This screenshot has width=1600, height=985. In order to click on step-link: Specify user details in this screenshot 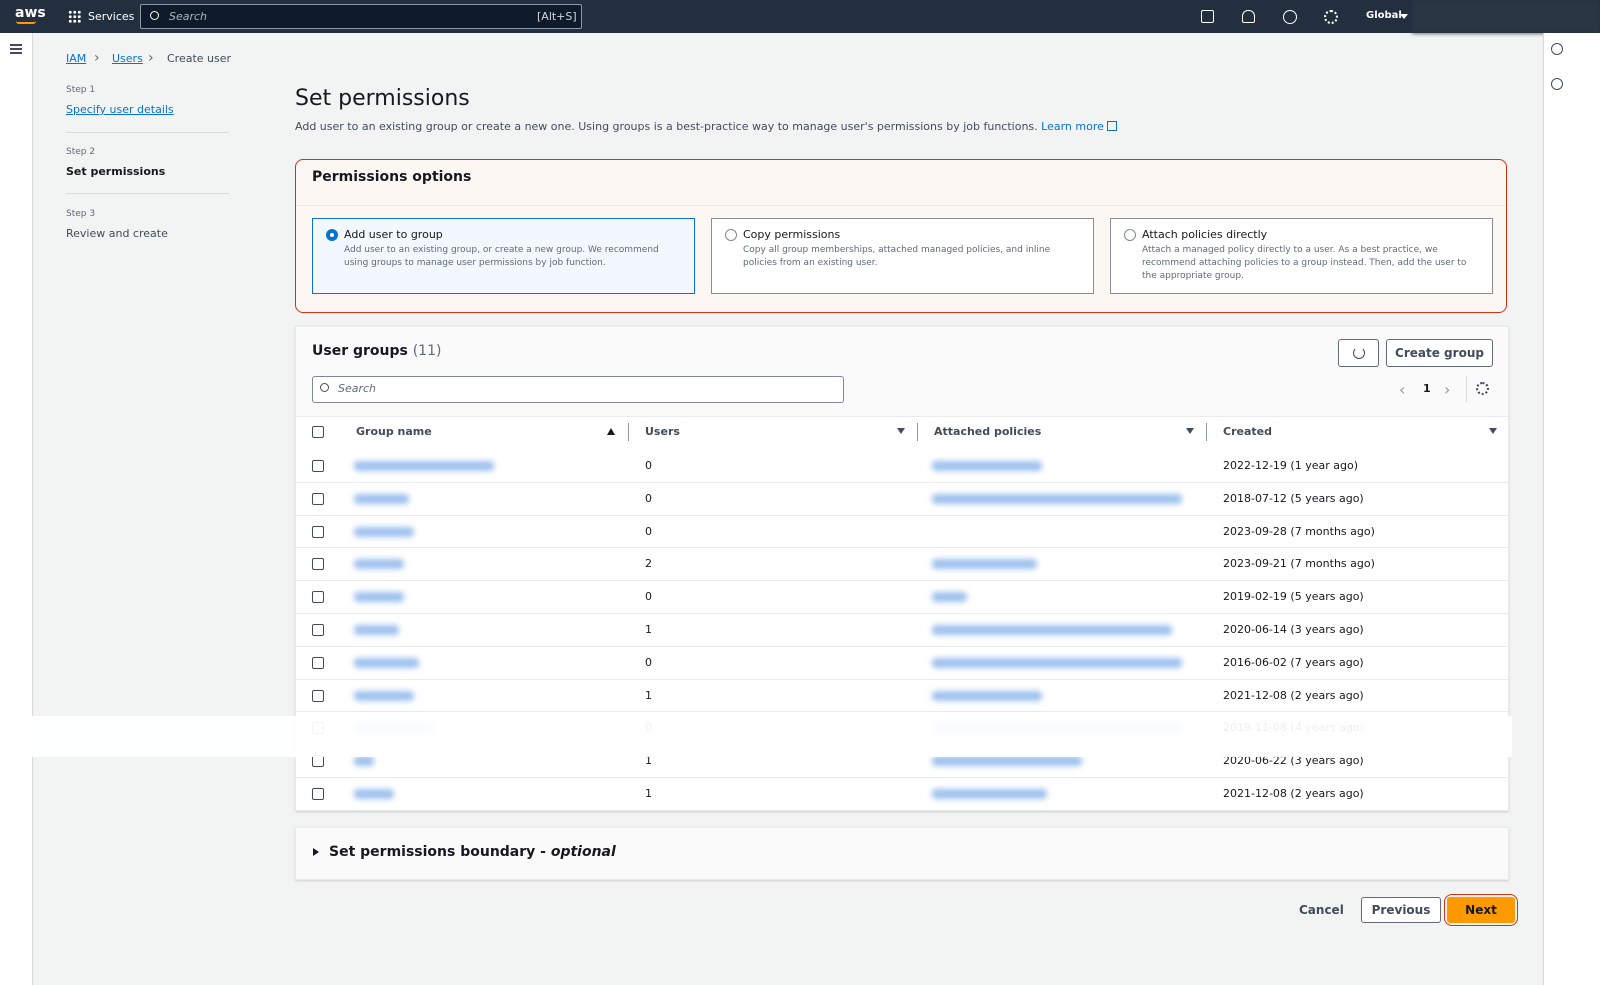, I will do `click(120, 109)`.